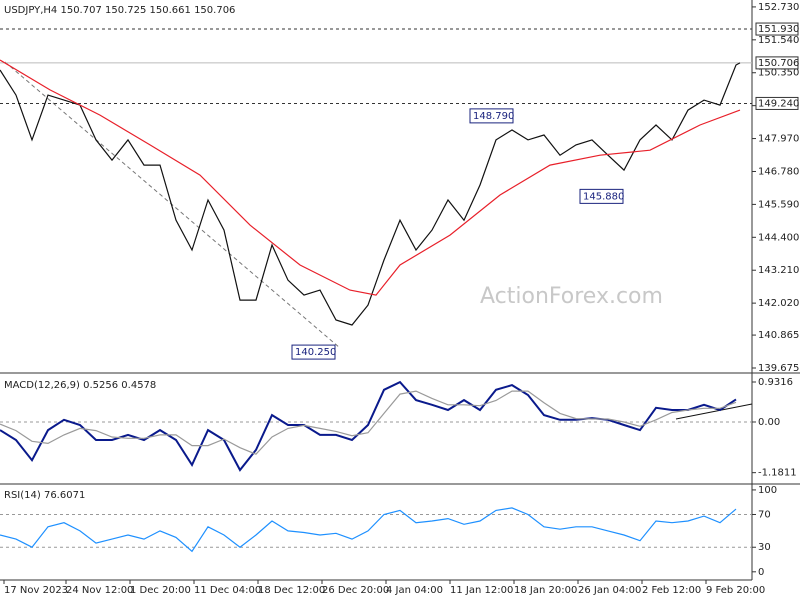 This screenshot has width=800, height=600. I want to click on x-tick-label: 18 Dec 12:00, so click(291, 590).